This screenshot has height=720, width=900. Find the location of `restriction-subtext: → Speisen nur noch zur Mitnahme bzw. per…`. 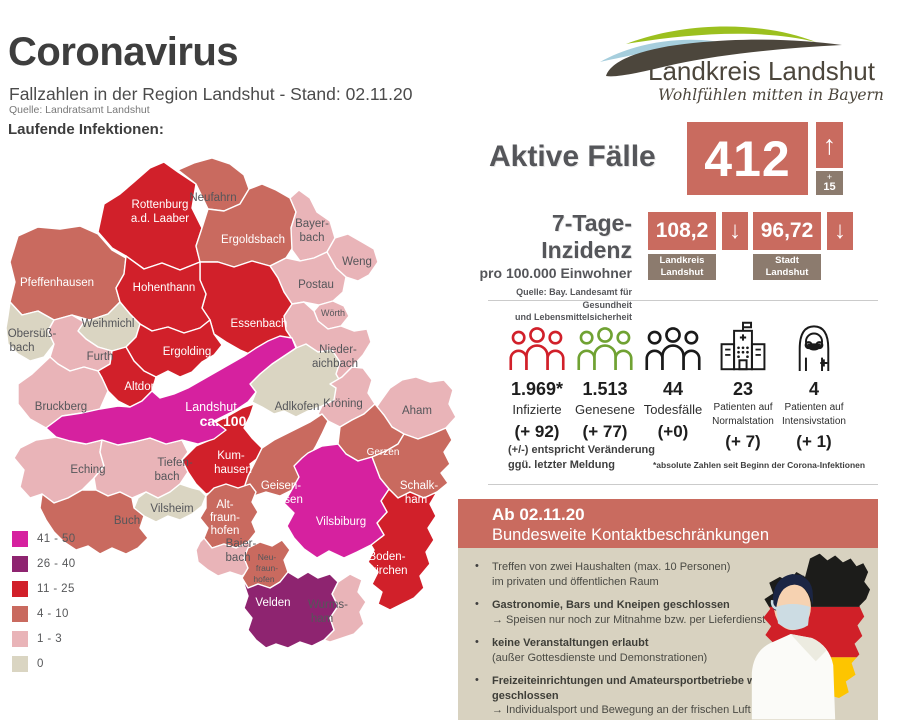

restriction-subtext: → Speisen nur noch zur Mitnahme bzw. per… is located at coordinates (629, 619).